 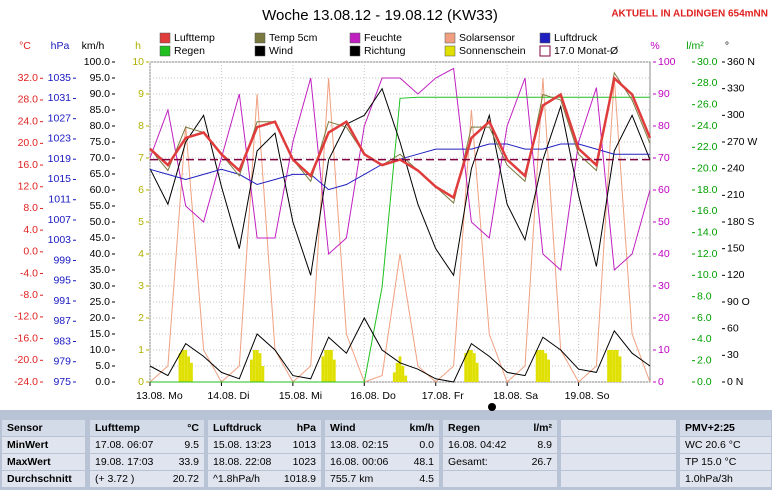 I want to click on table-header: Wind, so click(x=343, y=428).